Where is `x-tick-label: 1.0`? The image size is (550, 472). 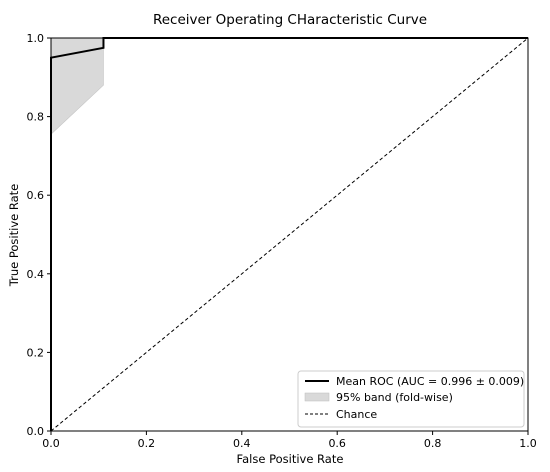 x-tick-label: 1.0 is located at coordinates (528, 443).